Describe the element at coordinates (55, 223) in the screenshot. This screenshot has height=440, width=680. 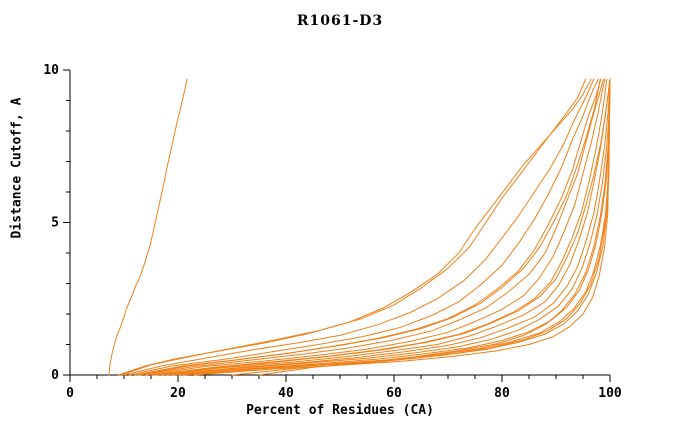
I see `y-tick-label: 5` at that location.